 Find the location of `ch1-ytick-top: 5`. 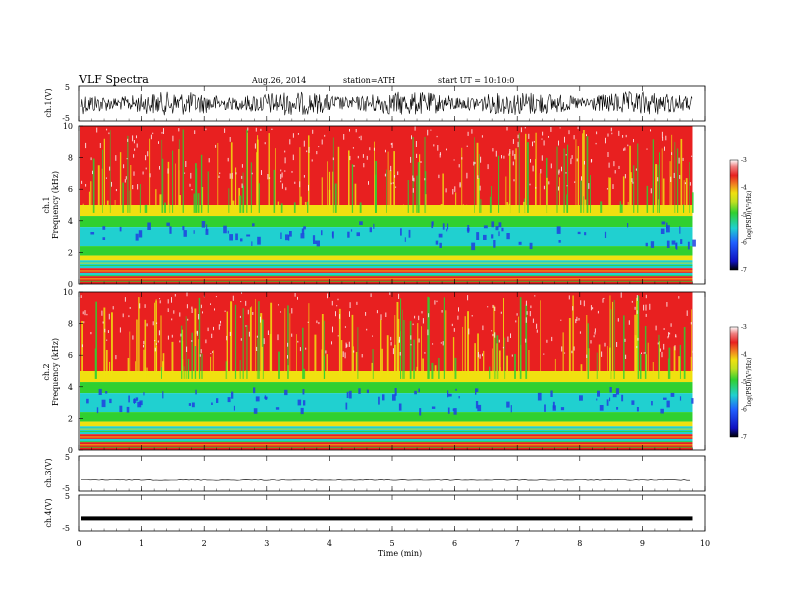

ch1-ytick-top: 5 is located at coordinates (67, 87).